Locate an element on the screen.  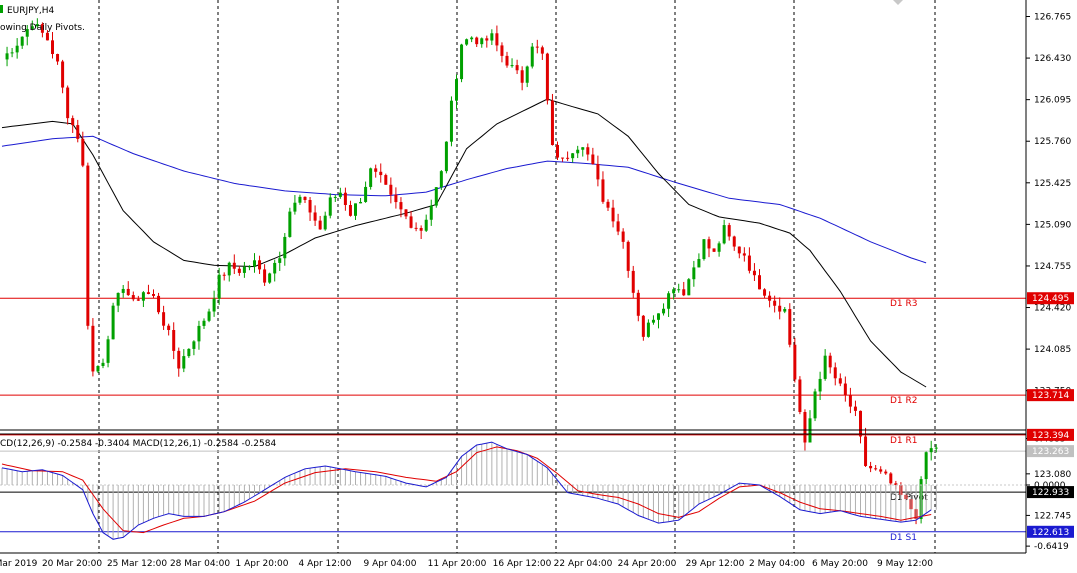
y-tick-label: 126.430 is located at coordinates (1052, 59).